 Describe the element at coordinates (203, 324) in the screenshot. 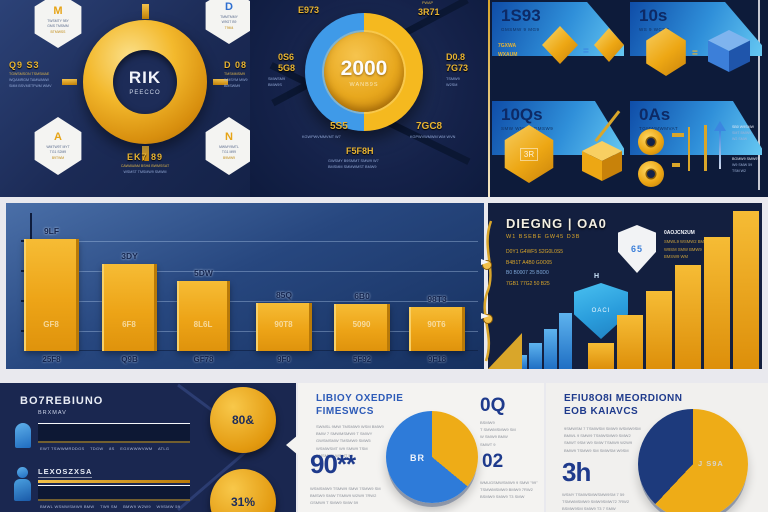

I see `bar-value-label: 8L6L` at that location.